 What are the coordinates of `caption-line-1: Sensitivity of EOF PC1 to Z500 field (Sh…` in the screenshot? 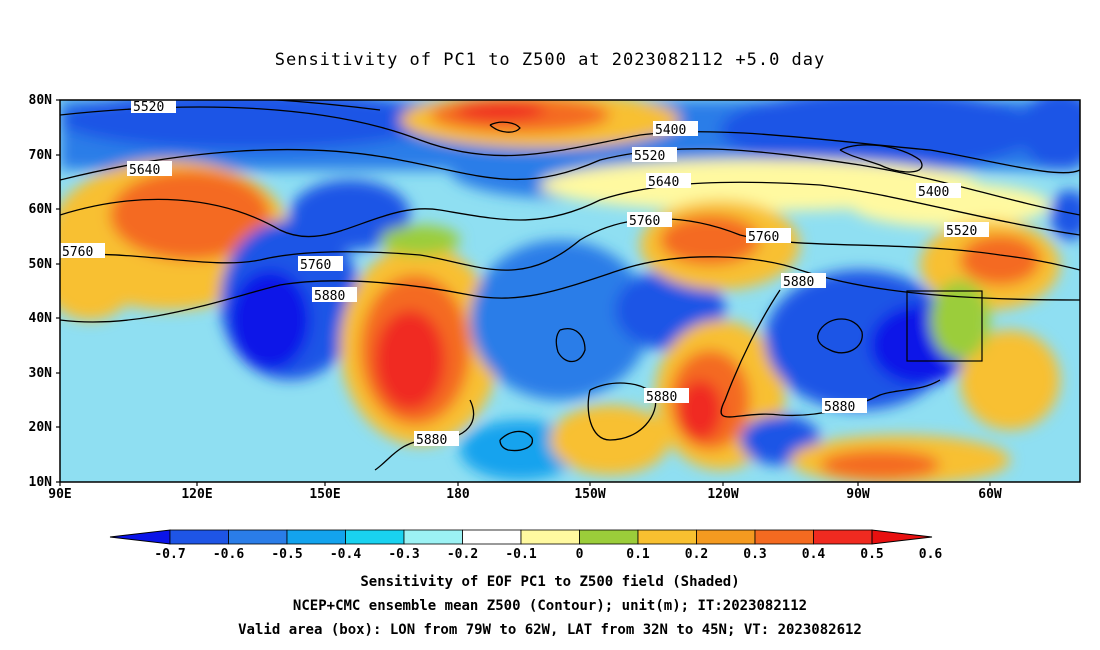 It's located at (550, 582).